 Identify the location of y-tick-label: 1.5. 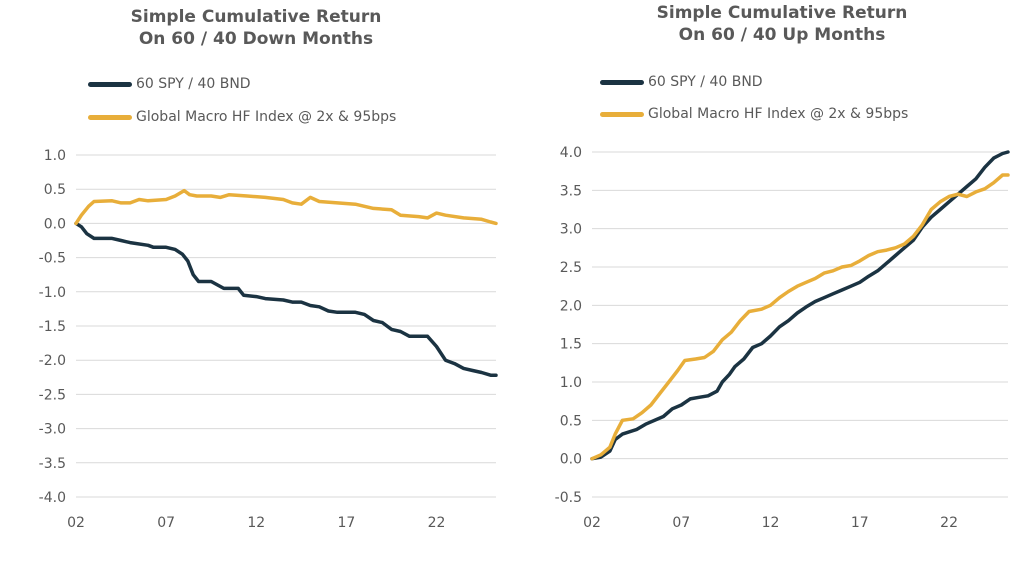
(571, 345).